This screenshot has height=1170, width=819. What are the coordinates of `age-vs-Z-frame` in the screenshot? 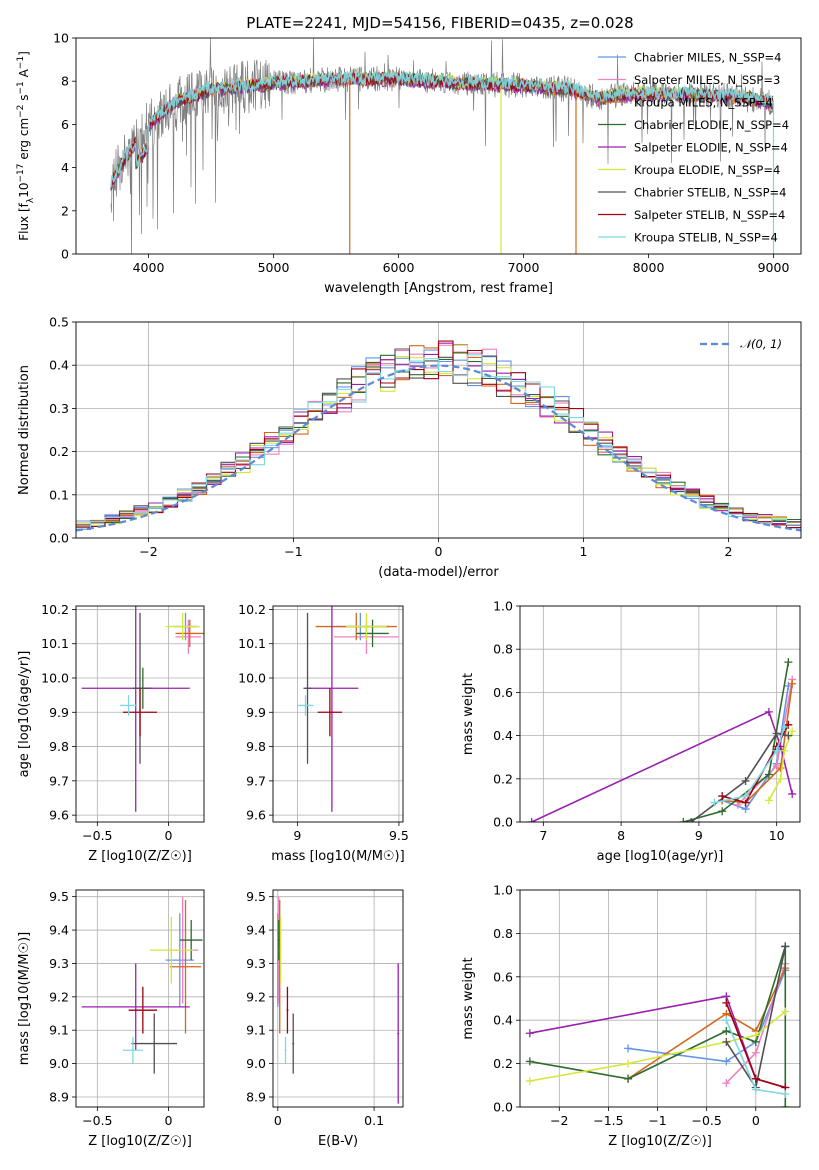 It's located at (140, 714).